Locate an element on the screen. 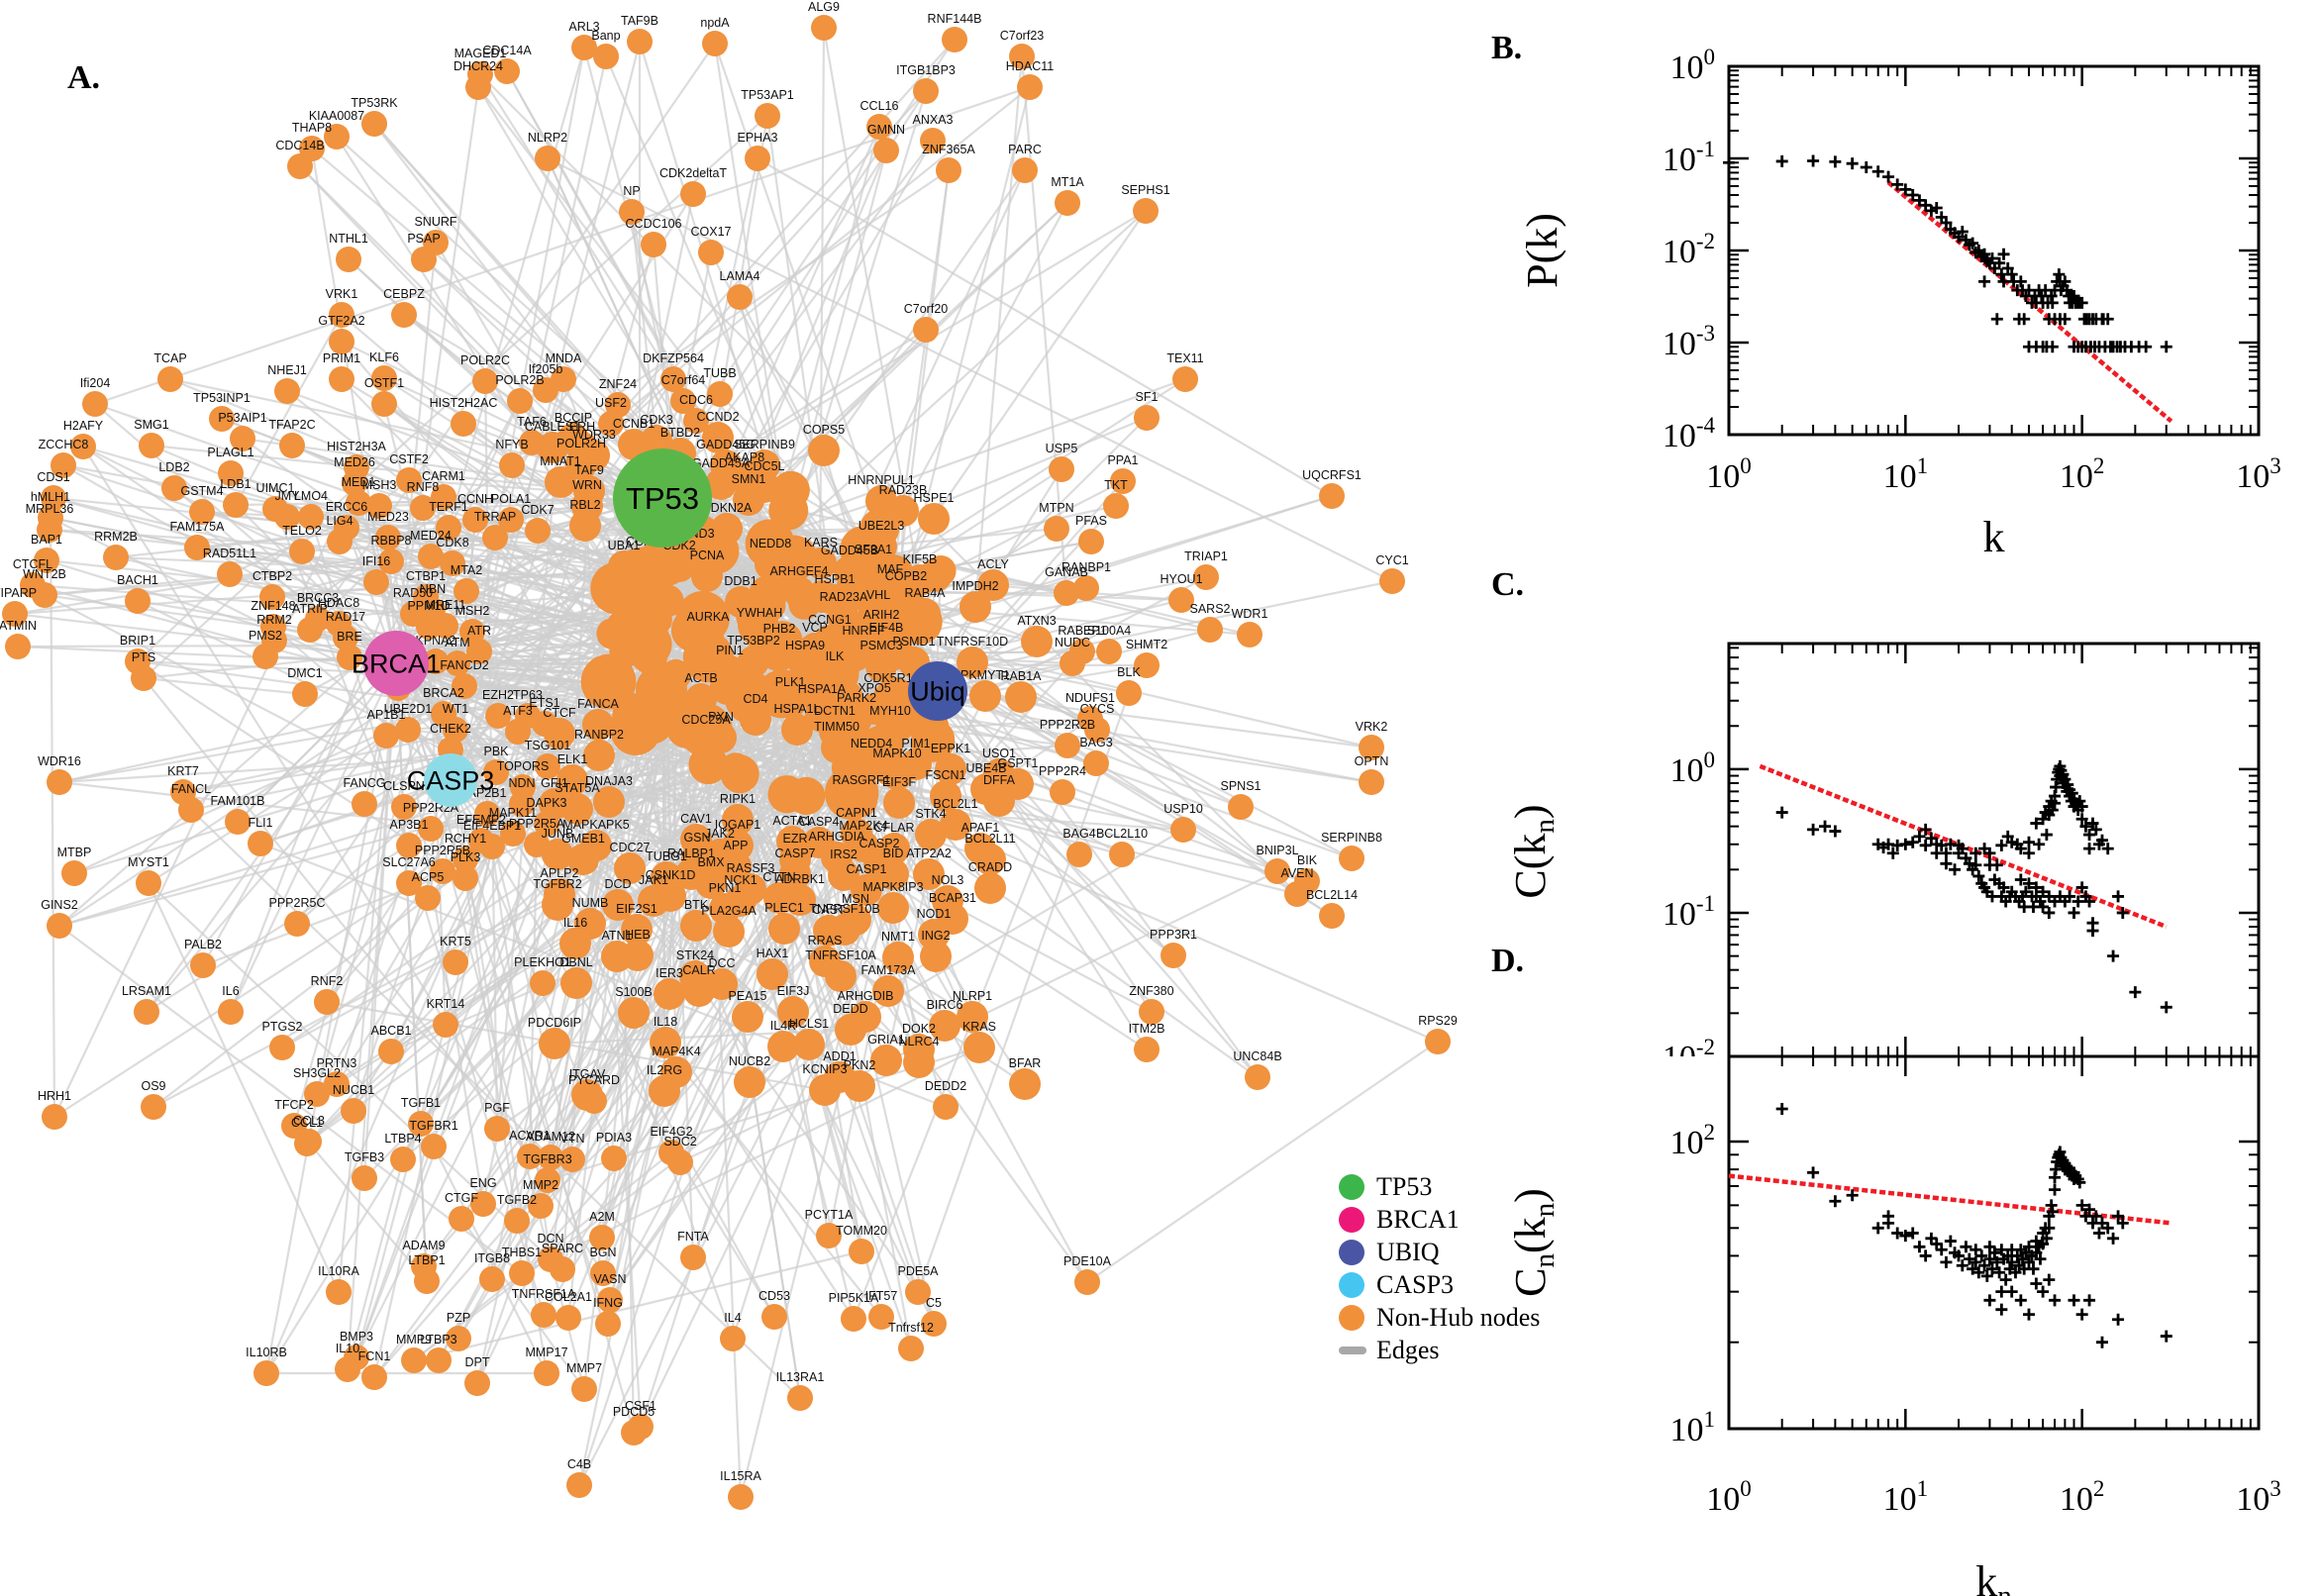 This screenshot has height=1596, width=2323. network-node-label: NLRP1 is located at coordinates (972, 996).